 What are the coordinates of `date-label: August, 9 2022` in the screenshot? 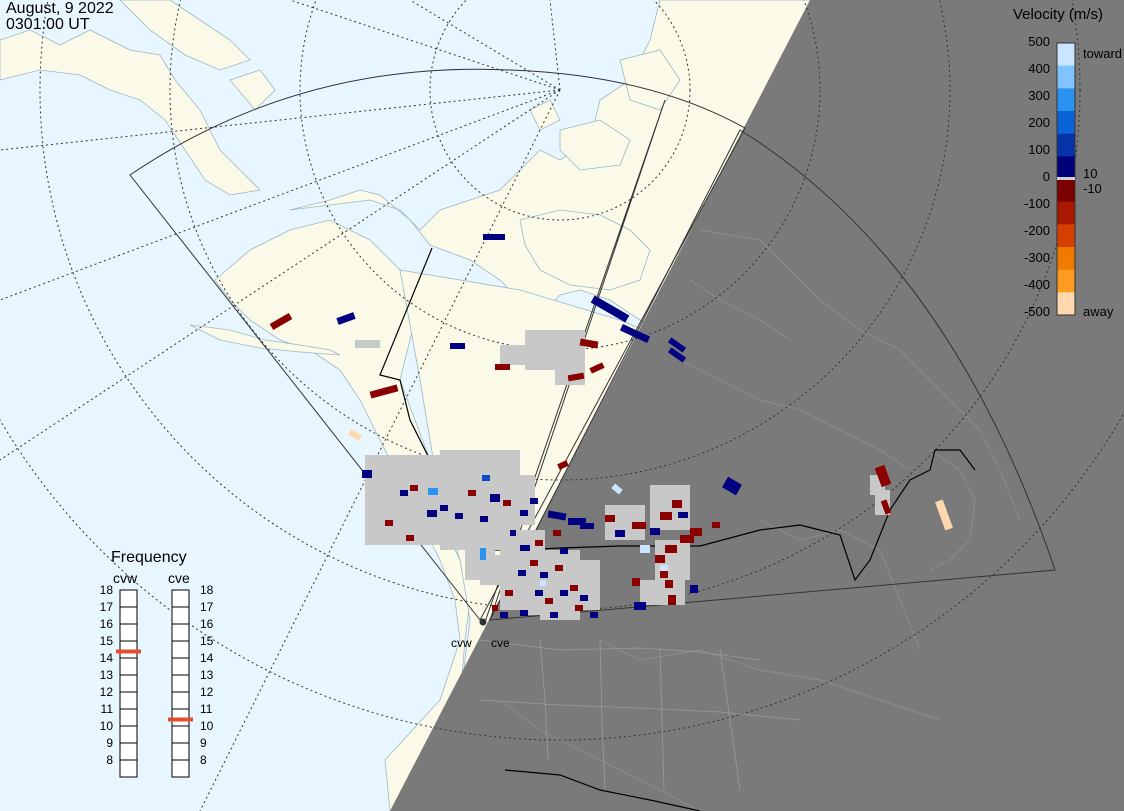 It's located at (60, 8).